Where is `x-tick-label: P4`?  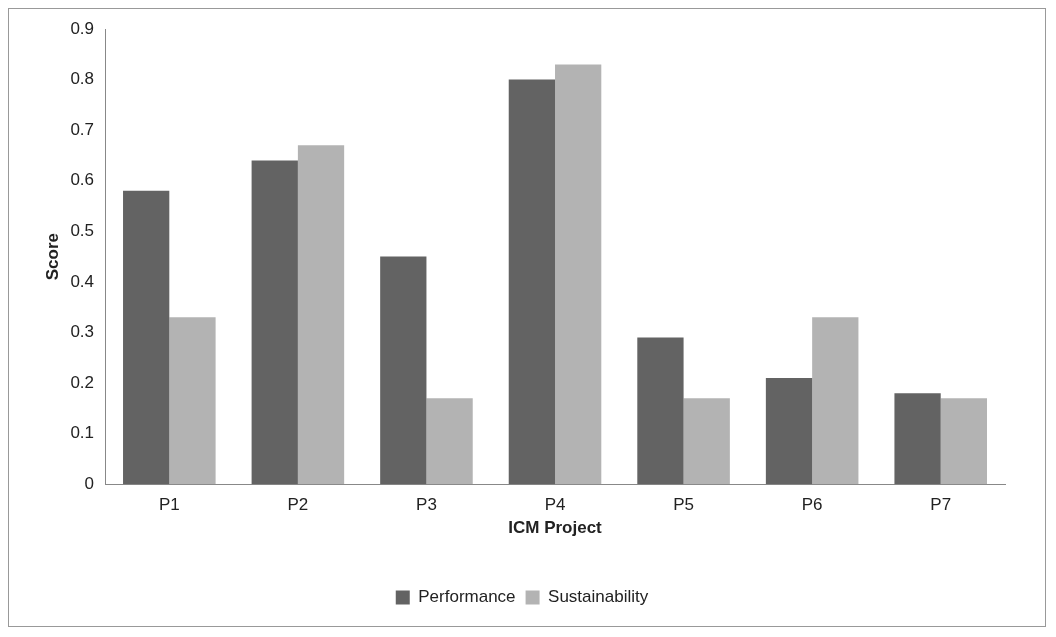
x-tick-label: P4 is located at coordinates (555, 505).